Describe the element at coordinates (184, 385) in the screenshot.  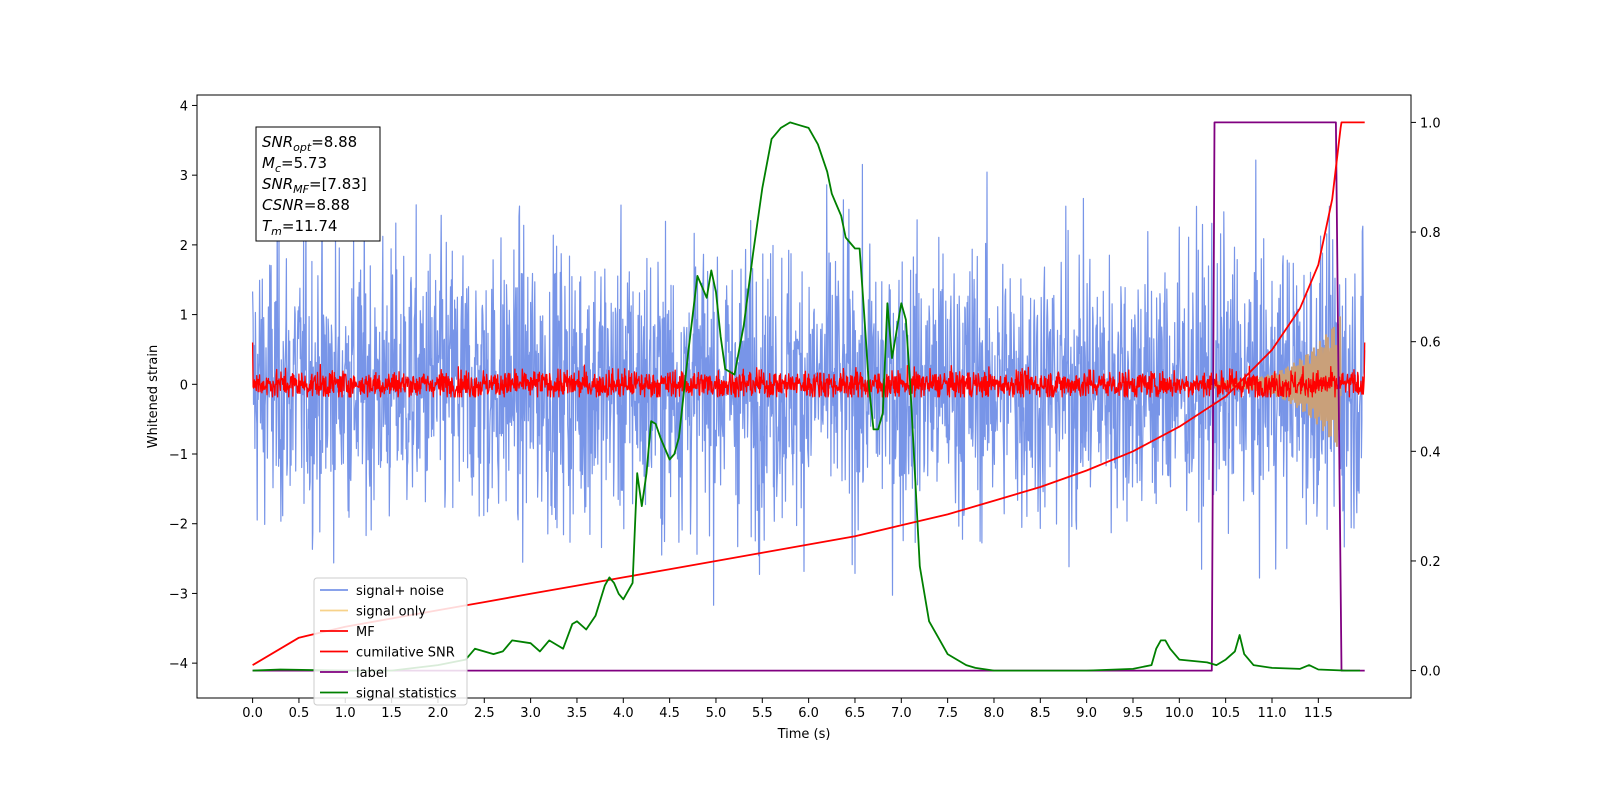
I see `y-tick-label-left: 0` at that location.